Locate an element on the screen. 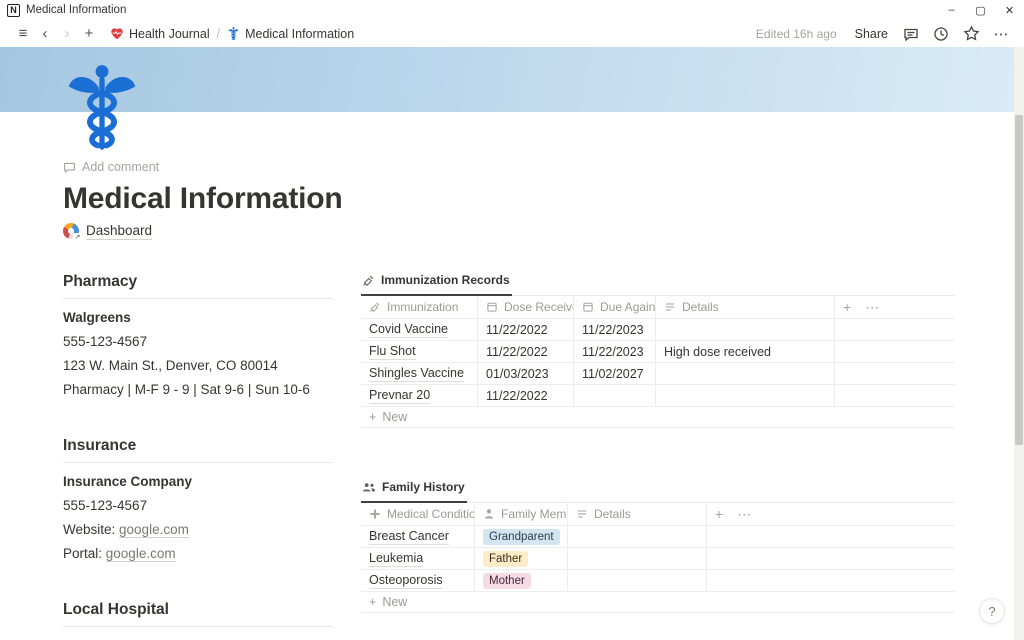 The image size is (1024, 640). window-titlebar: N Medical Information – ▢ ✕ is located at coordinates (512, 10).